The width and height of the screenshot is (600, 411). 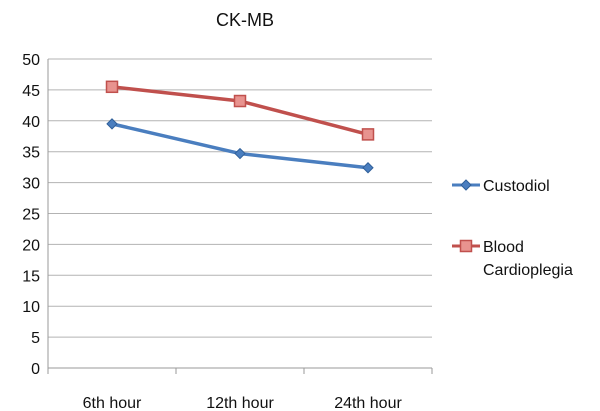 I want to click on legend-label-line: Custodiol, so click(x=516, y=186).